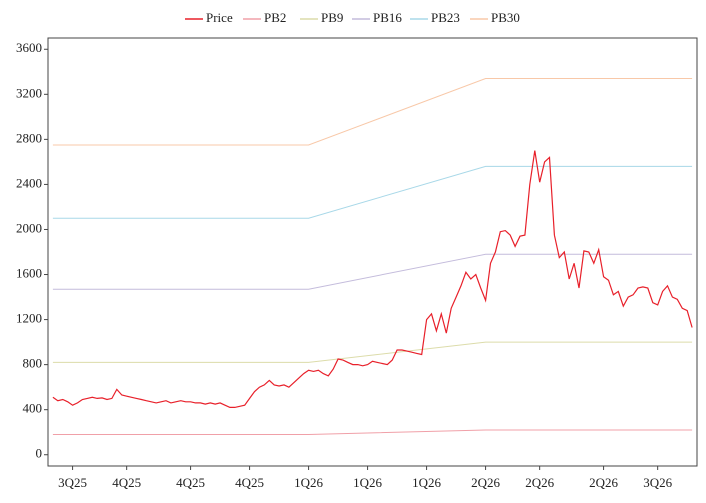  What do you see at coordinates (505, 17) in the screenshot?
I see `legend-label: PB30` at bounding box center [505, 17].